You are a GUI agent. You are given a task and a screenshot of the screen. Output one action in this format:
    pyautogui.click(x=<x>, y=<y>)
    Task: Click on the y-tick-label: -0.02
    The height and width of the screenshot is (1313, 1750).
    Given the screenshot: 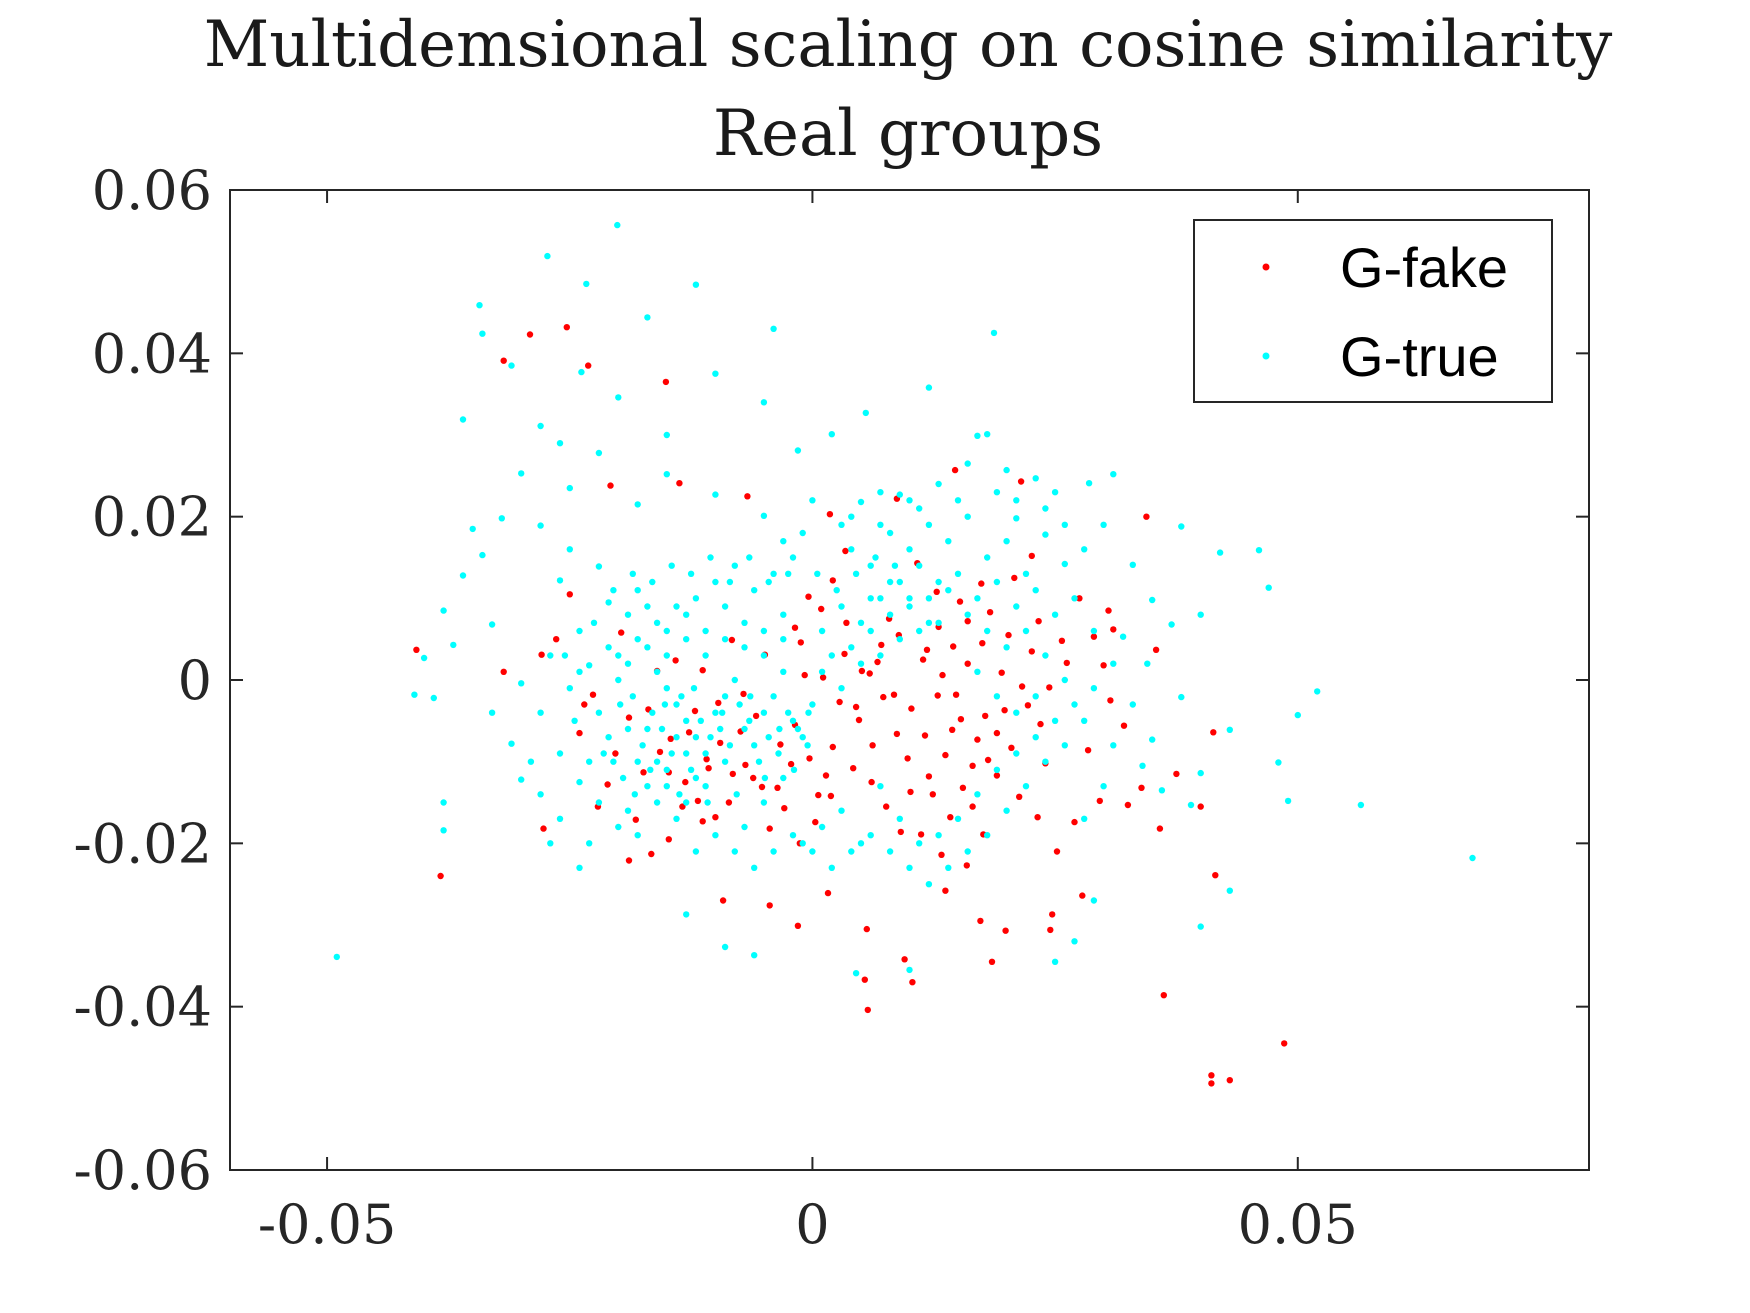 What is the action you would take?
    pyautogui.click(x=143, y=843)
    